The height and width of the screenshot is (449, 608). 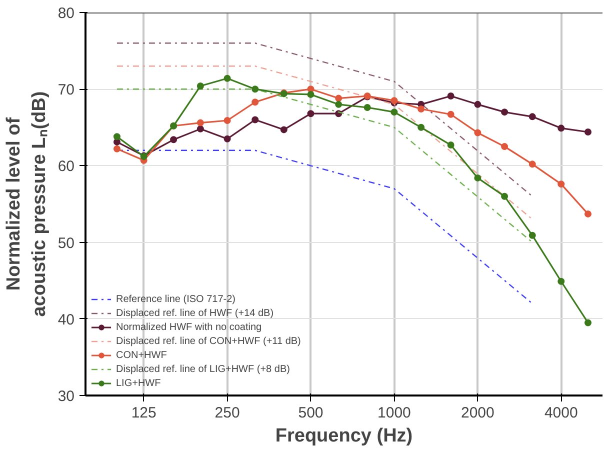 I want to click on y-tick-label: 70, so click(x=66, y=90).